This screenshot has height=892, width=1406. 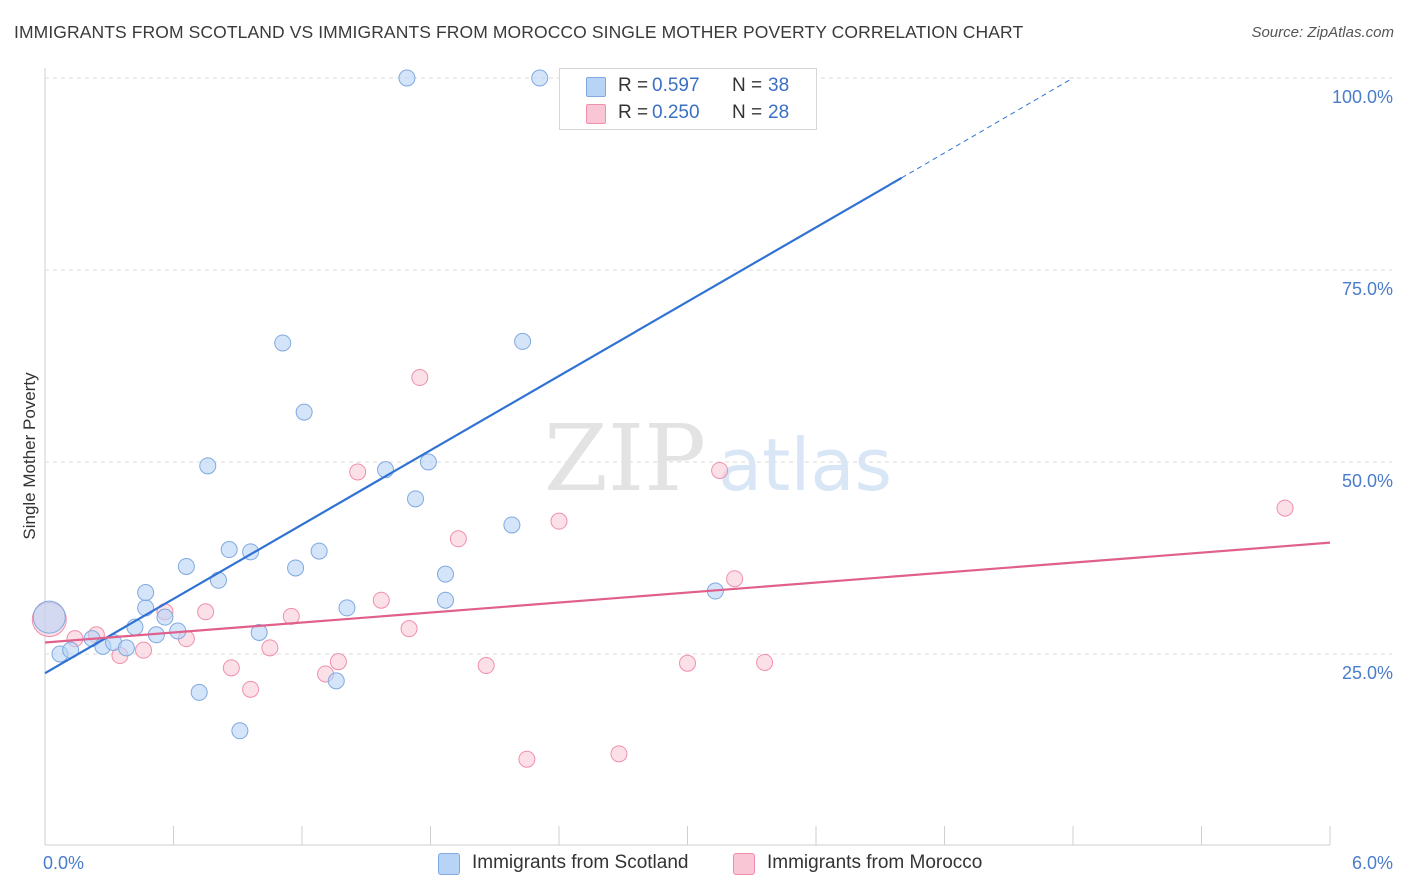 What do you see at coordinates (625, 458) in the screenshot?
I see `watermark-zip: ZIP` at bounding box center [625, 458].